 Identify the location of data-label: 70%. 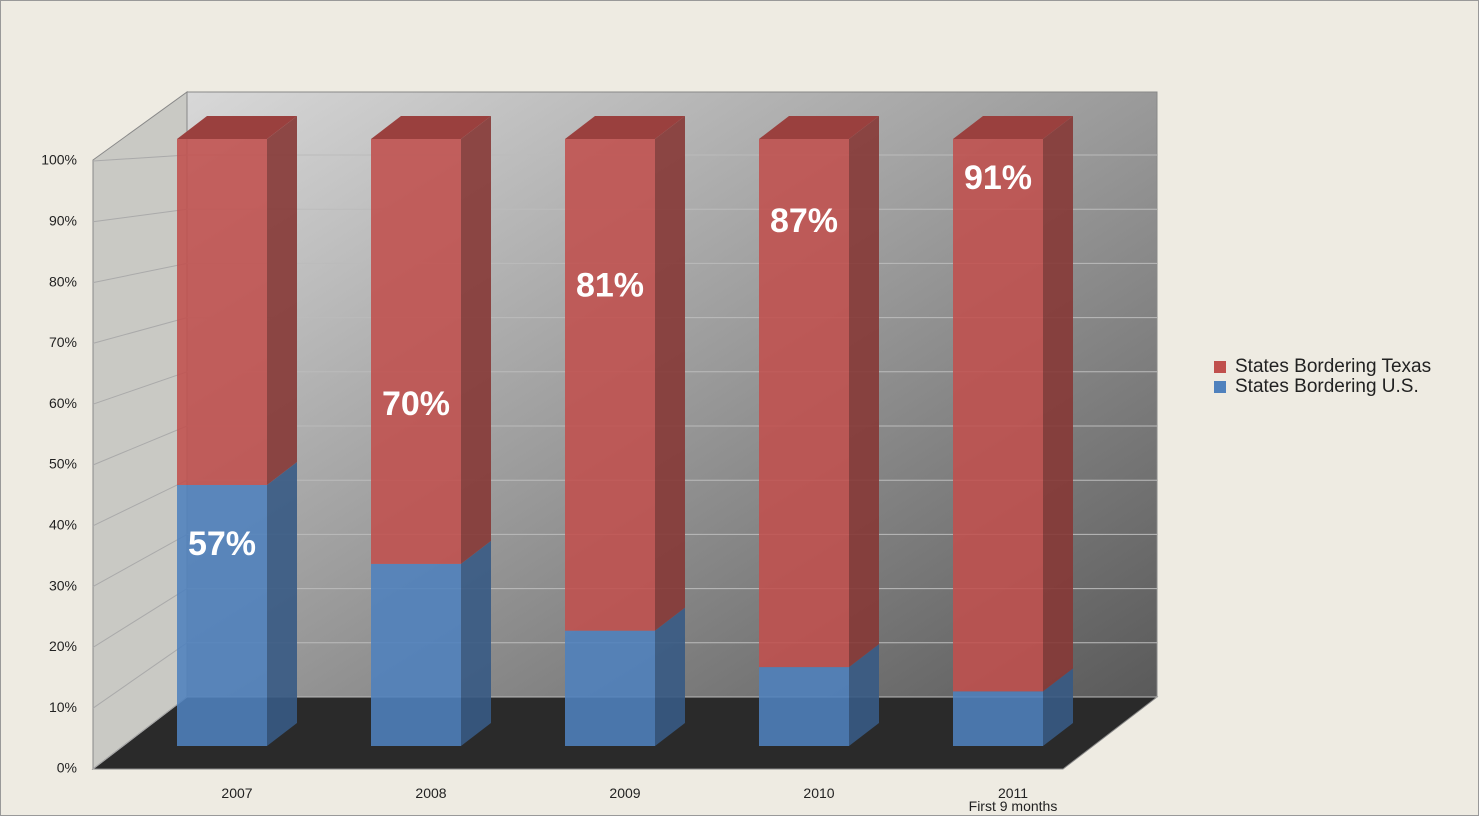
(416, 404).